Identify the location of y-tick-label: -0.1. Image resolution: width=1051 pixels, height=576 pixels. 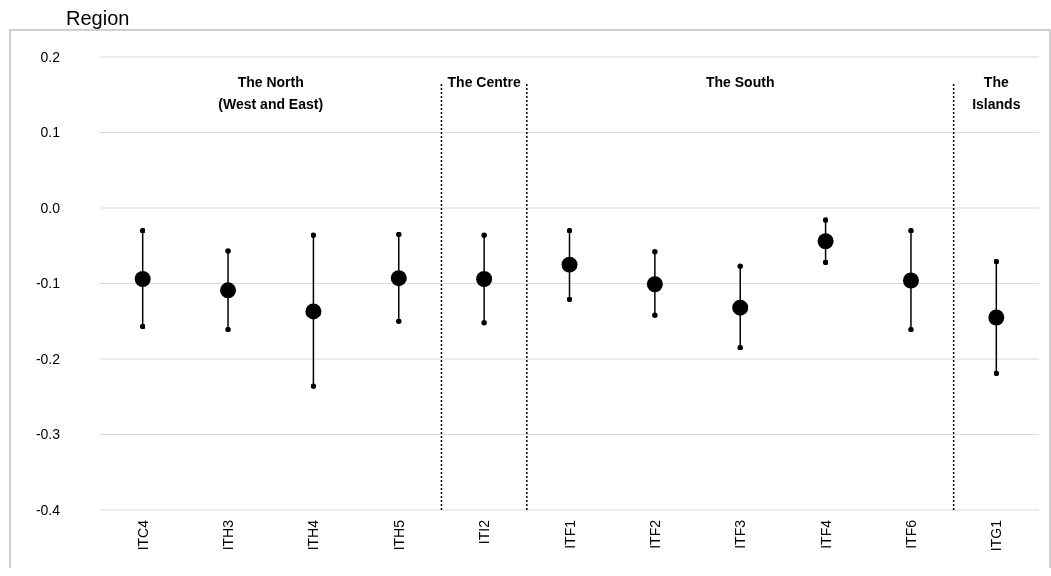
(48, 283).